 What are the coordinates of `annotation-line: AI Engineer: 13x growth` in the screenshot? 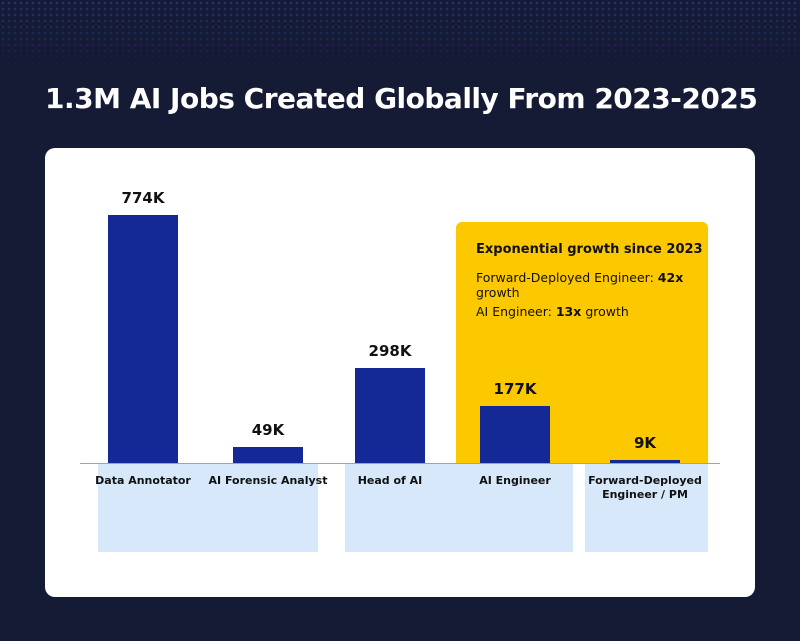 It's located at (586, 311).